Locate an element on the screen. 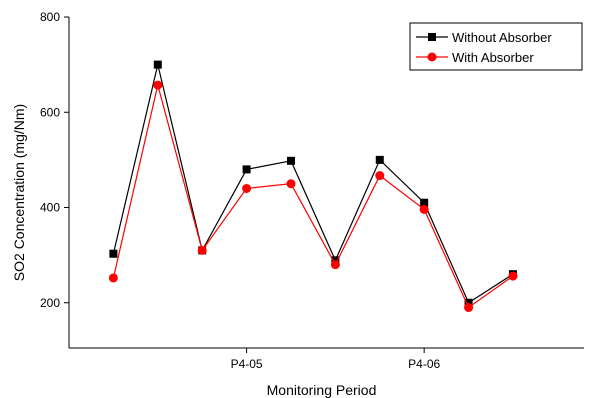 This screenshot has height=398, width=589. y-tick-label: 200 is located at coordinates (50, 303).